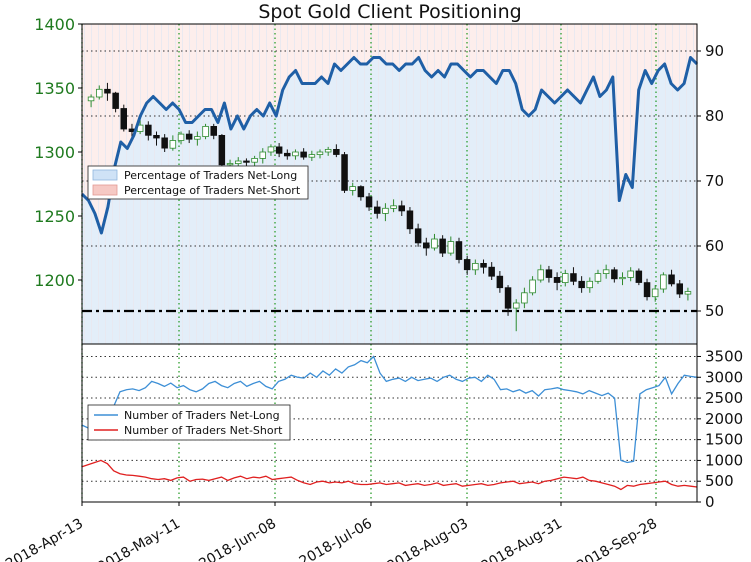  What do you see at coordinates (212, 190) in the screenshot?
I see `legend-label-net-short-pct: Percentage of Traders Net-Short` at bounding box center [212, 190].